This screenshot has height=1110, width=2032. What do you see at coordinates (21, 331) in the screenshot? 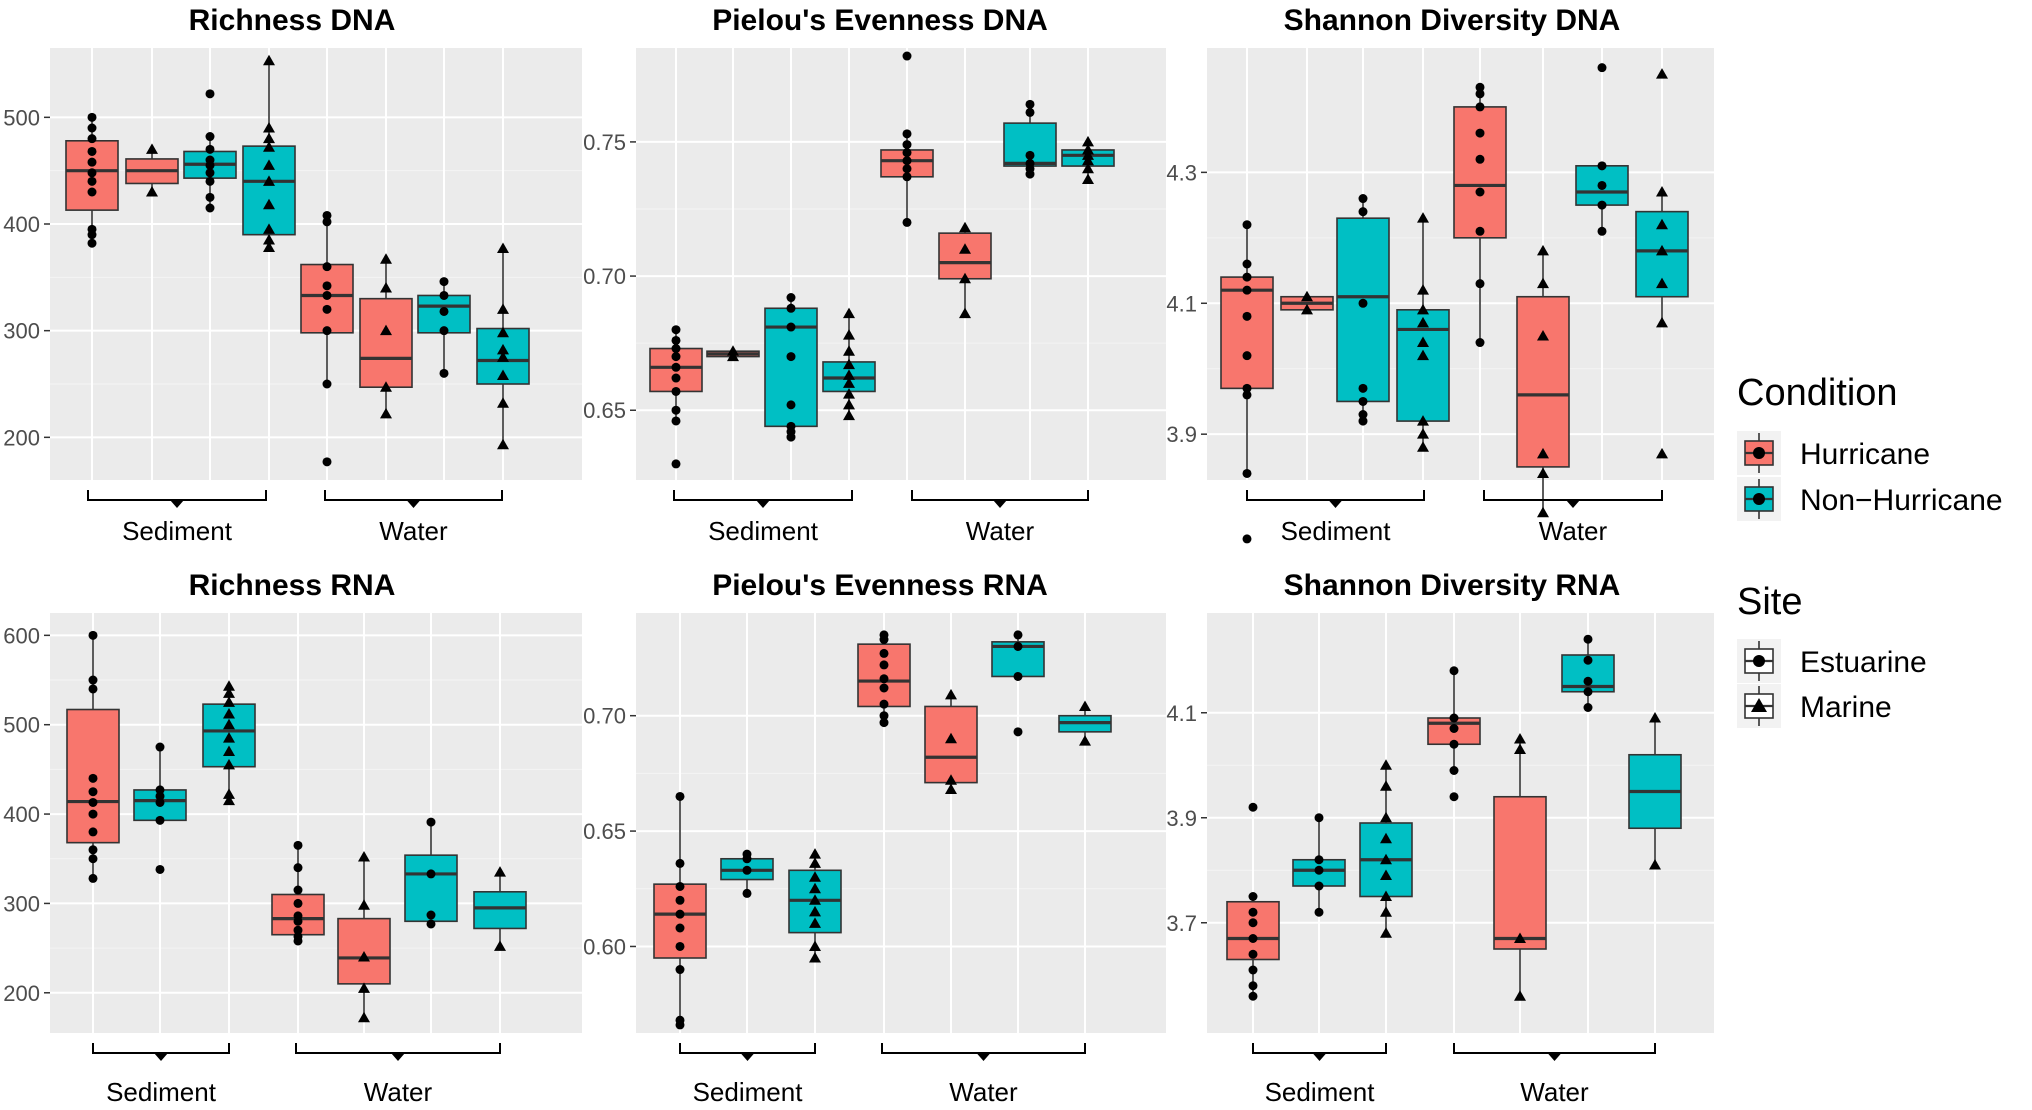
I see `y-tick-label: 300` at bounding box center [21, 331].